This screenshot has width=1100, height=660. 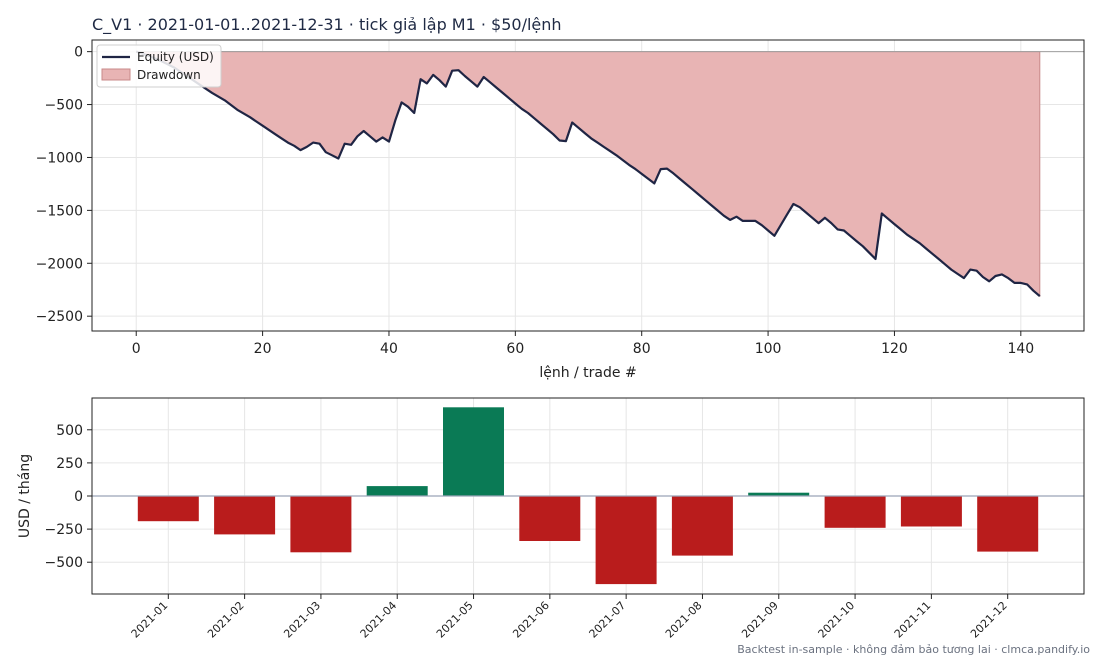 I want to click on legend-drawdown-label: Drawdown, so click(x=169, y=75).